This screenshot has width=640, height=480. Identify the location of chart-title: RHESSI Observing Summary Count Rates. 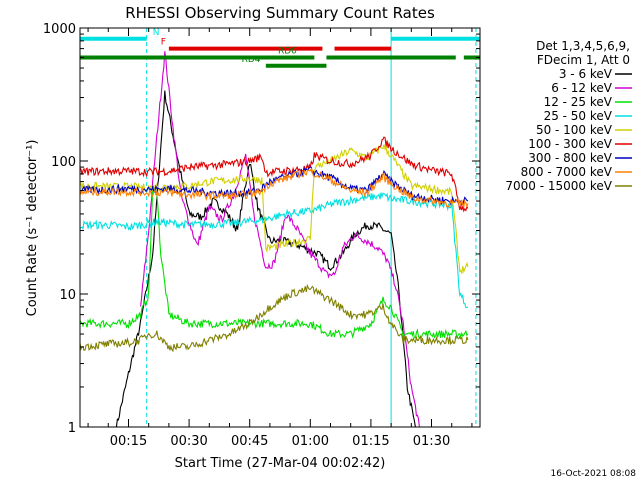
(280, 13).